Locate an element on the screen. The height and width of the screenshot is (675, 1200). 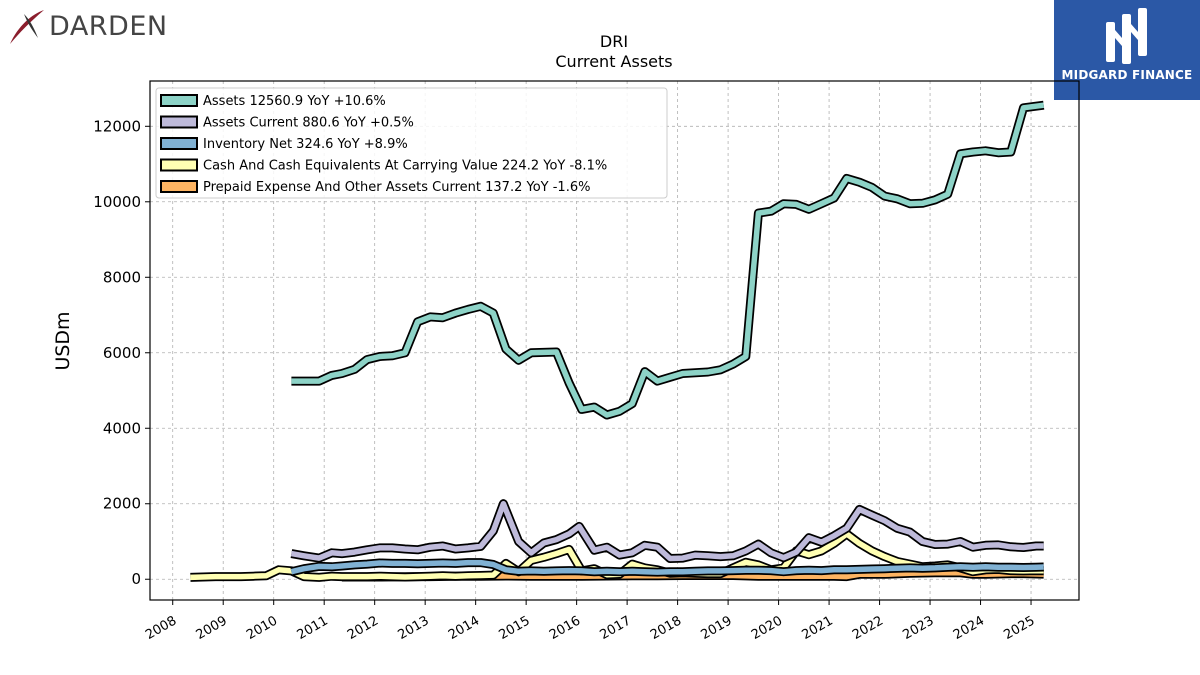
series-inventory-net is located at coordinates (667, 567).